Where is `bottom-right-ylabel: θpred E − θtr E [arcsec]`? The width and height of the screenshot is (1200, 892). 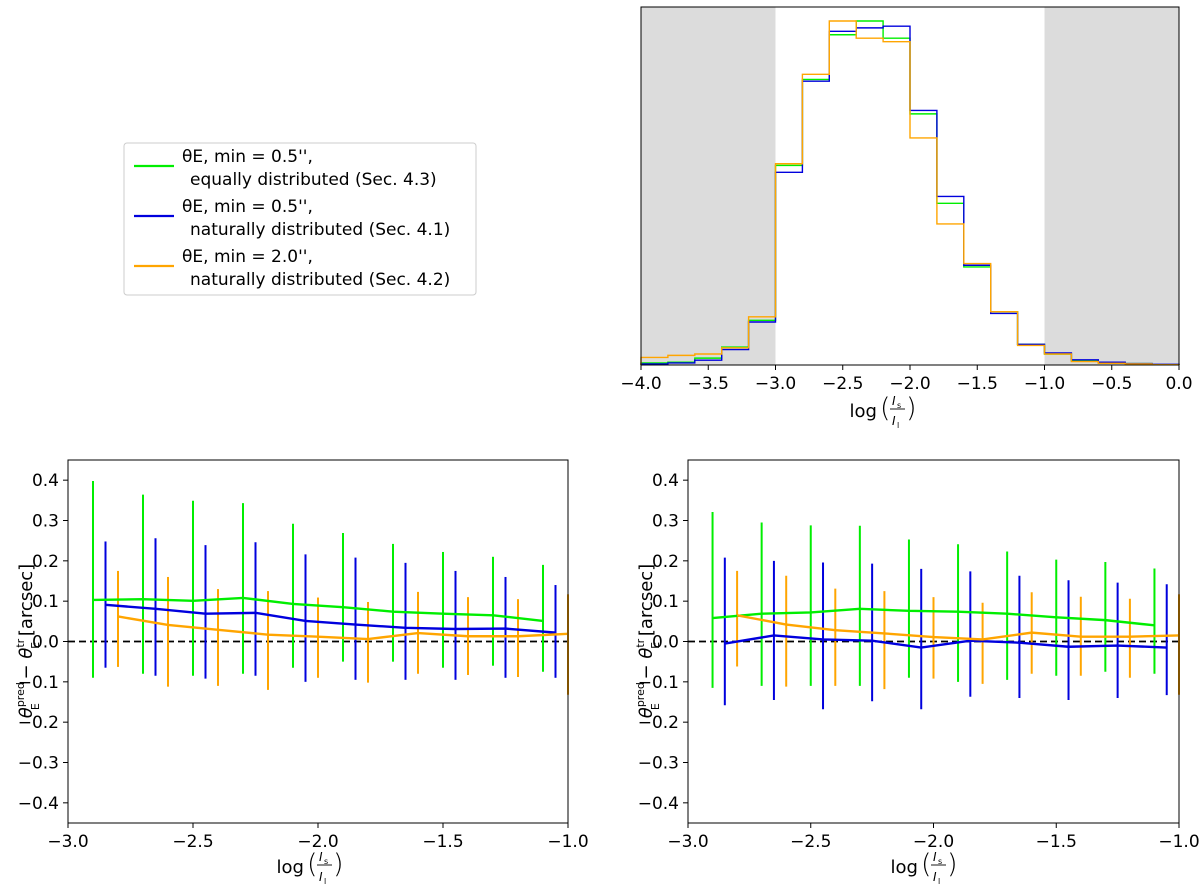
bottom-right-ylabel: θpred E − θtr E [arcsec] is located at coordinates (648, 641).